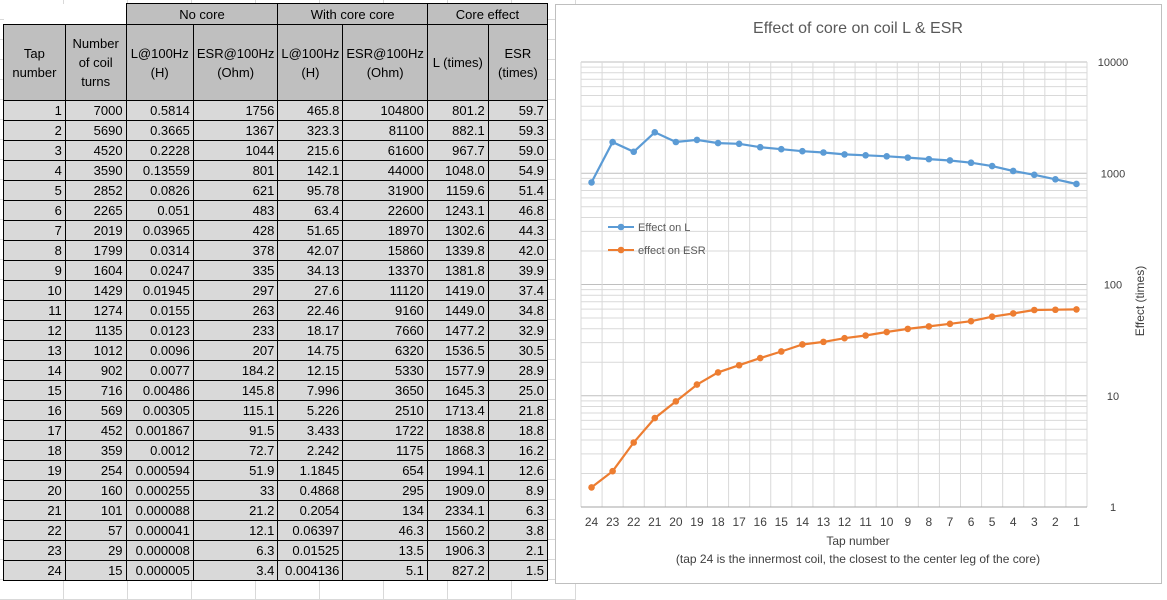 Image resolution: width=1167 pixels, height=600 pixels. I want to click on cell-l-nocore: 0.0096, so click(159, 350).